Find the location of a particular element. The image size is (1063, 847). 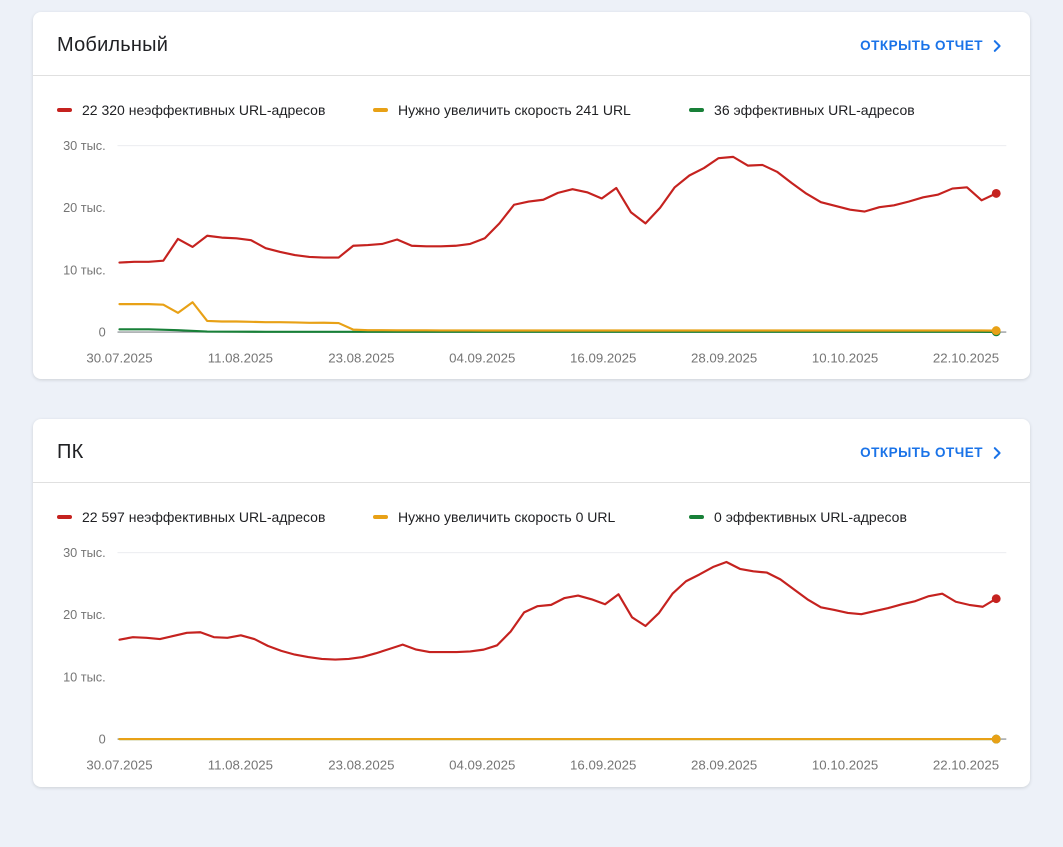

legend-item-needs-improvement: Нужно увеличить скорость 241 URL is located at coordinates (531, 110).